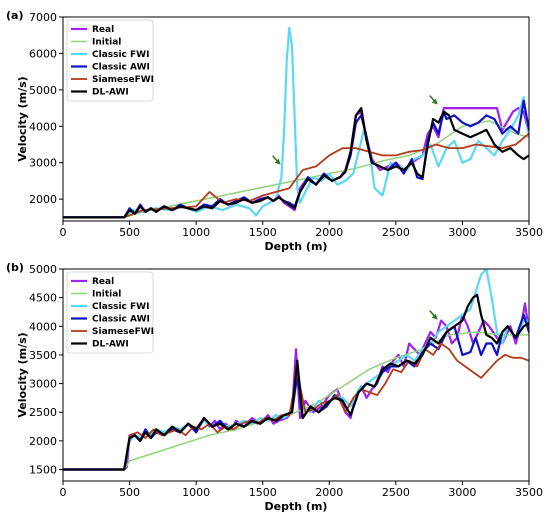  What do you see at coordinates (296, 175) in the screenshot?
I see `series-line-siamesefwi` at bounding box center [296, 175].